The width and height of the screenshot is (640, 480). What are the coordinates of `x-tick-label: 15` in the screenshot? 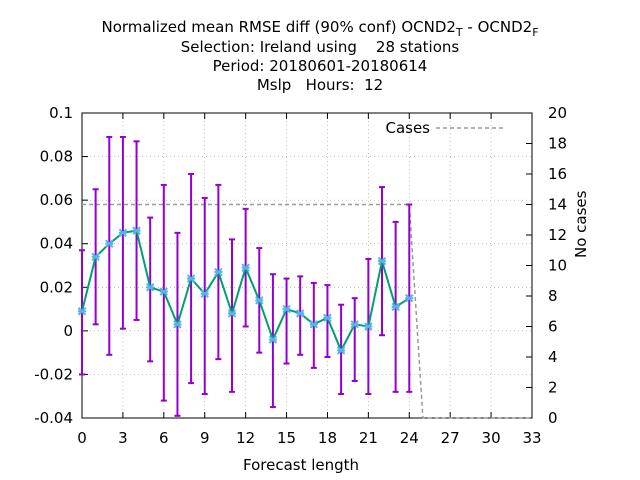 It's located at (286, 438).